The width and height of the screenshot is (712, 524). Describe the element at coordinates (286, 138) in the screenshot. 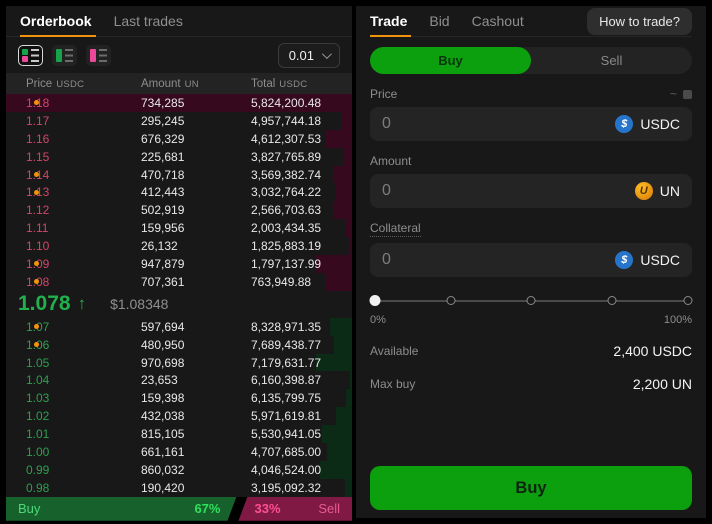

I see `order-total: 4,612,307.53` at that location.